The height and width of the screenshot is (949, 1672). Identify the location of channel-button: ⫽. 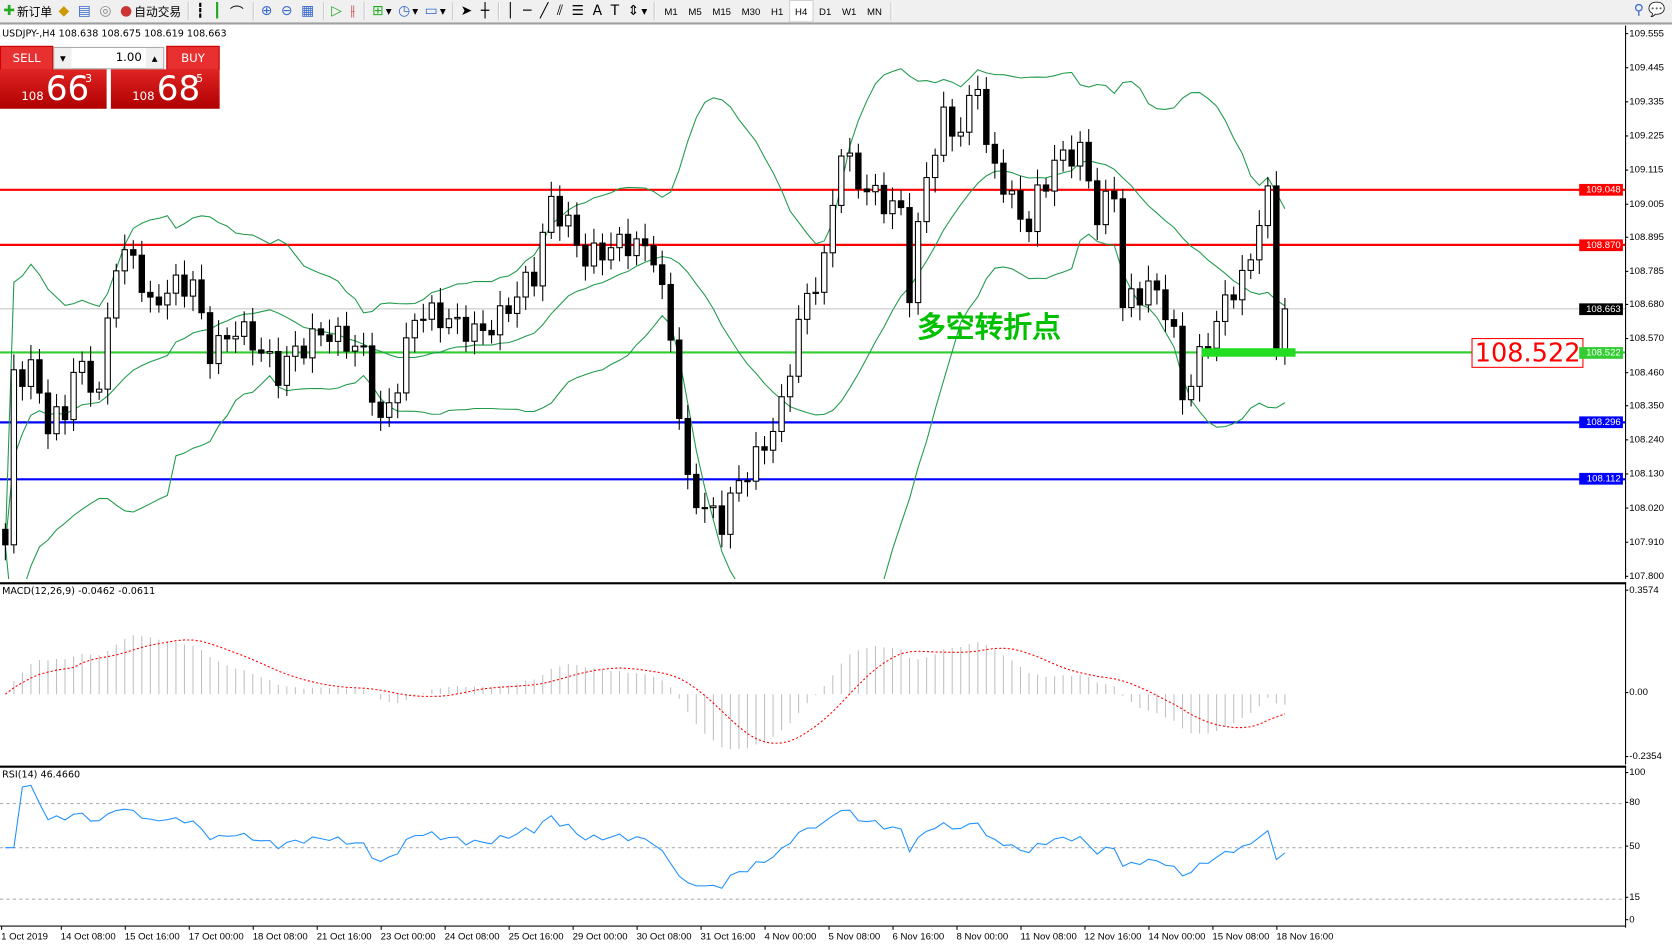
(561, 11).